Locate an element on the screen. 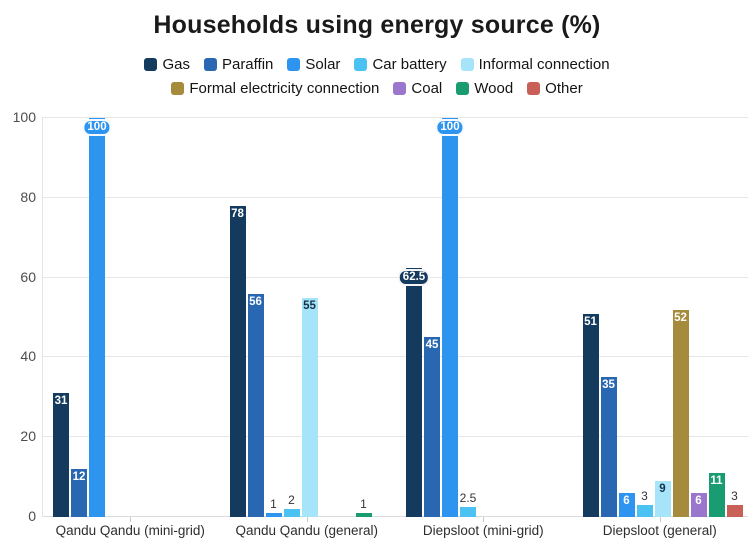  bar-value-label: 31 is located at coordinates (61, 401).